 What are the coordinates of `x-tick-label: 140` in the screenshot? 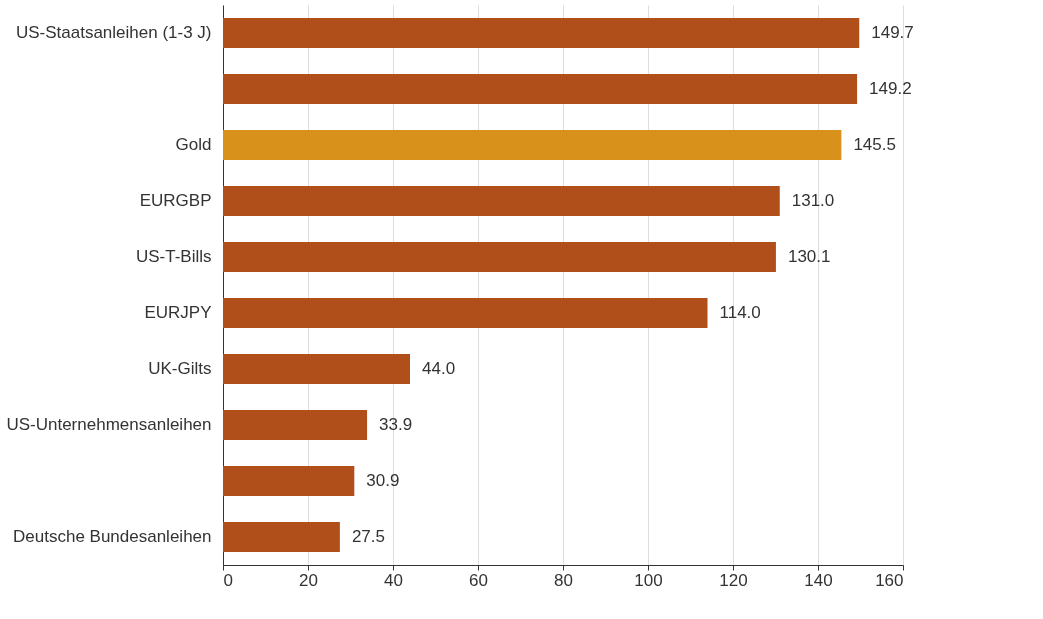 It's located at (818, 580).